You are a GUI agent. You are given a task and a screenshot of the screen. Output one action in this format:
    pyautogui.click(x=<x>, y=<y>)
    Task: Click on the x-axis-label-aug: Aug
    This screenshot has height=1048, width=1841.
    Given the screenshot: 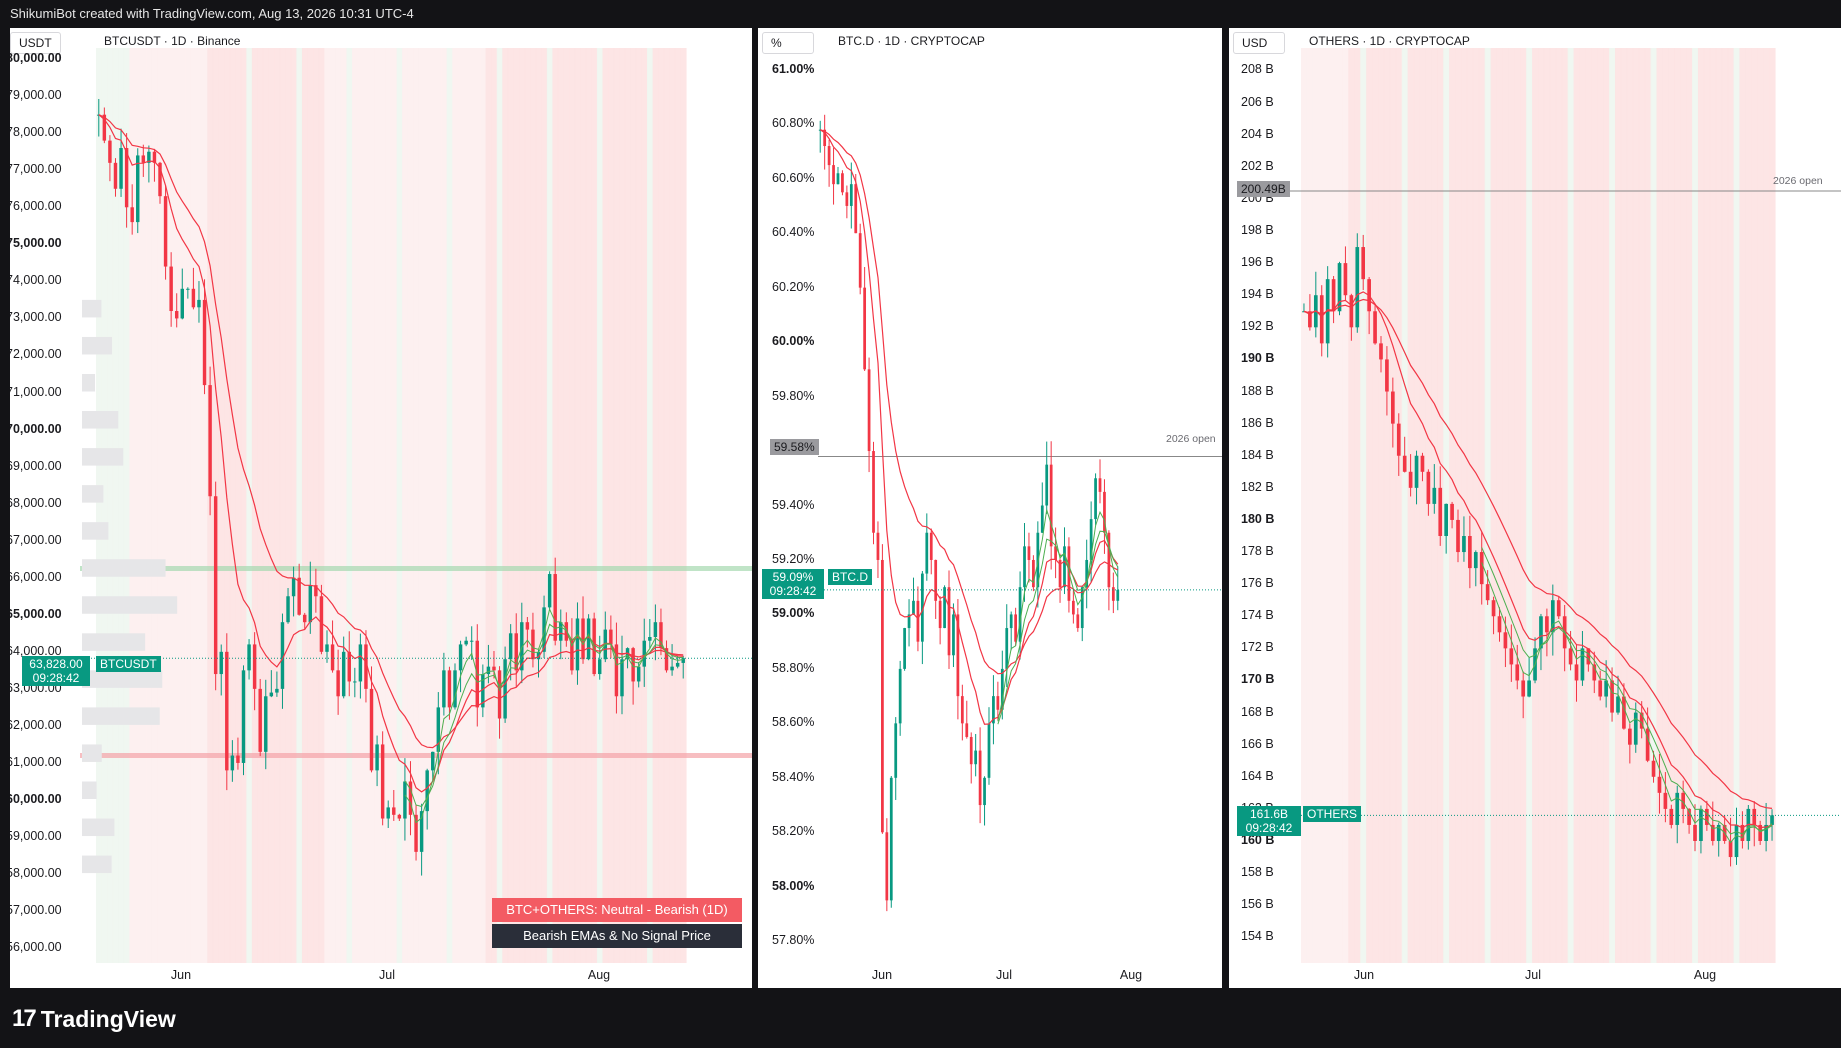 What is the action you would take?
    pyautogui.click(x=599, y=975)
    